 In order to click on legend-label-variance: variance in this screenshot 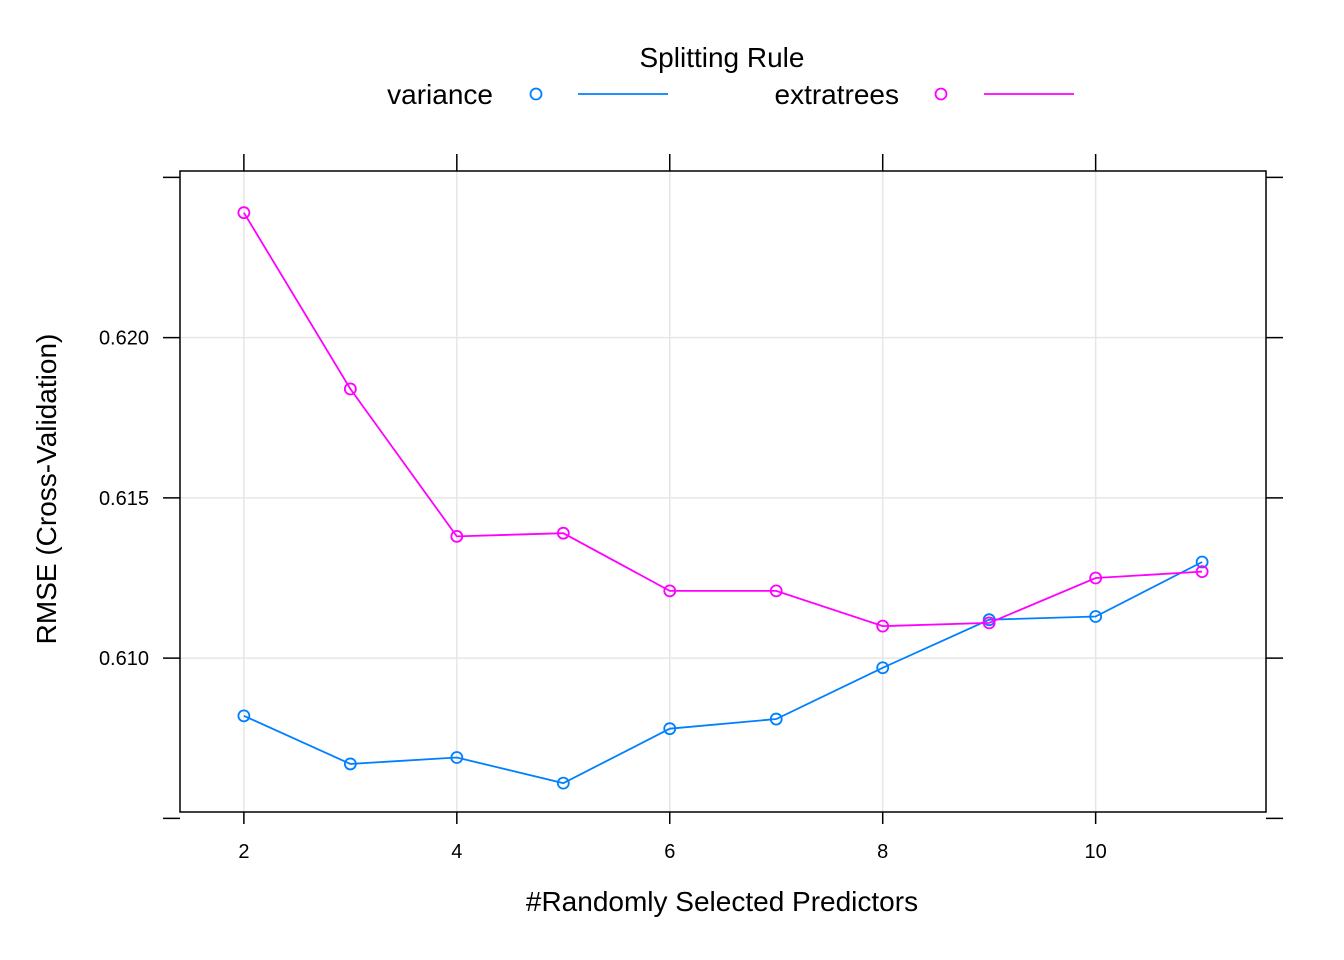, I will do `click(440, 94)`.